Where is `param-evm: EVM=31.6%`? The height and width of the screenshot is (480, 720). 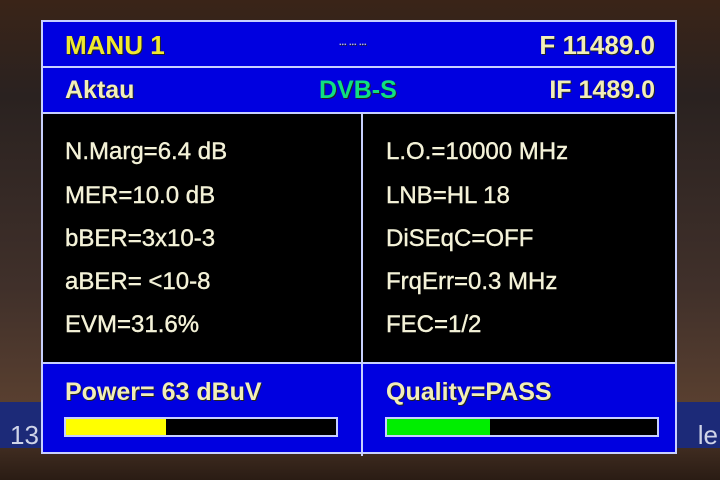
param-evm: EVM=31.6% is located at coordinates (132, 324).